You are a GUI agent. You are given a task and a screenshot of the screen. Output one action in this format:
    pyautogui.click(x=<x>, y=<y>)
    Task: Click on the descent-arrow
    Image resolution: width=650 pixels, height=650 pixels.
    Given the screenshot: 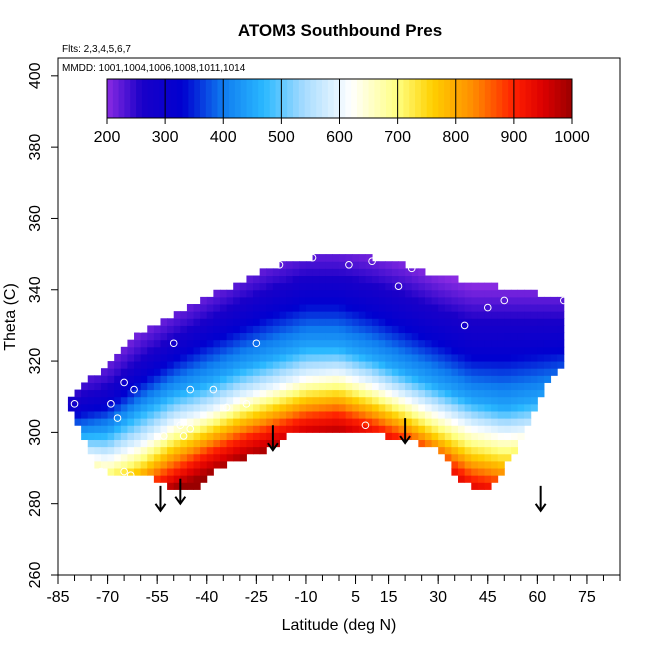 What is the action you would take?
    pyautogui.click(x=273, y=438)
    